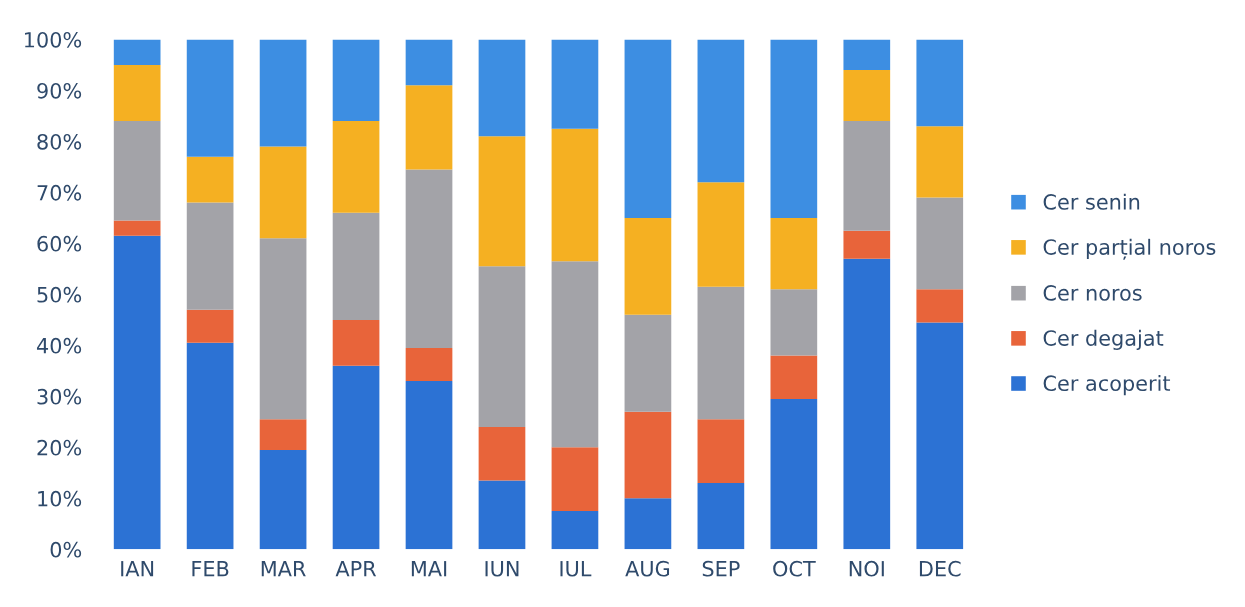 This screenshot has height=607, width=1245. What do you see at coordinates (60, 498) in the screenshot?
I see `y-tick-label: 10%` at bounding box center [60, 498].